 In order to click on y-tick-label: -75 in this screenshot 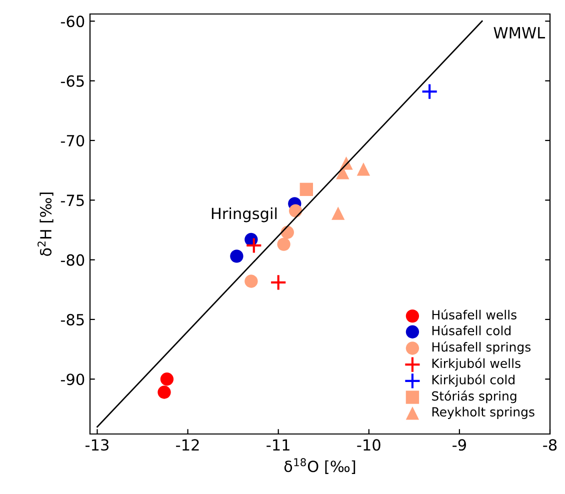, I will do `click(72, 200)`.